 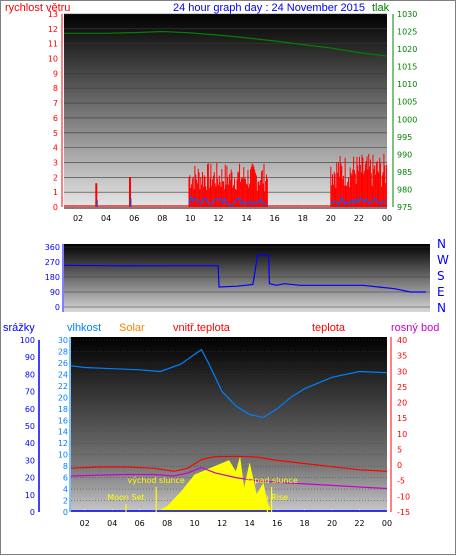 I want to click on humidity-tick-label: 18, so click(x=63, y=409).